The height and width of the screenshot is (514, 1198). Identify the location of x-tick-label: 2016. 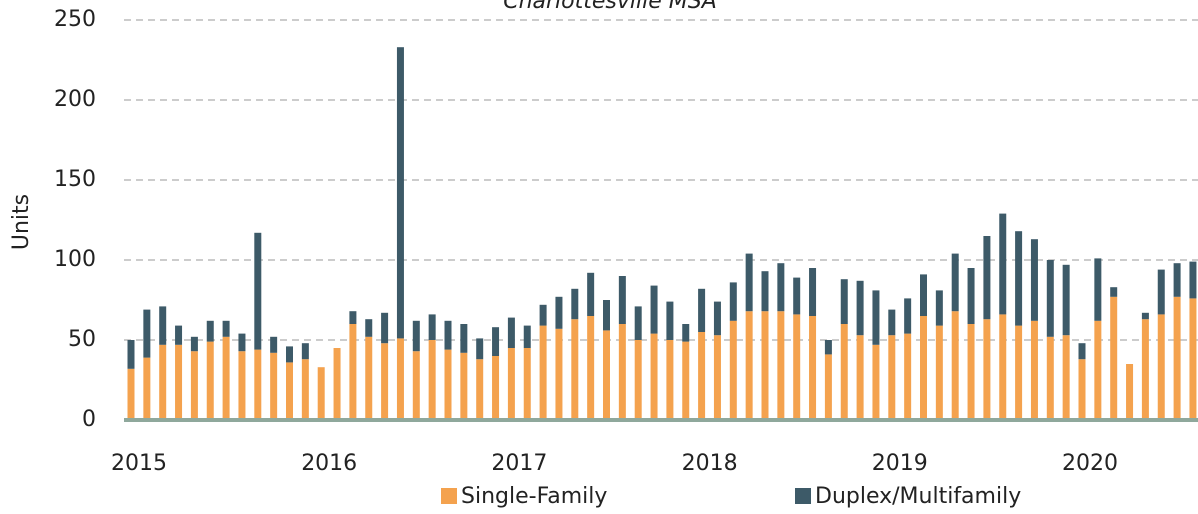
(329, 463).